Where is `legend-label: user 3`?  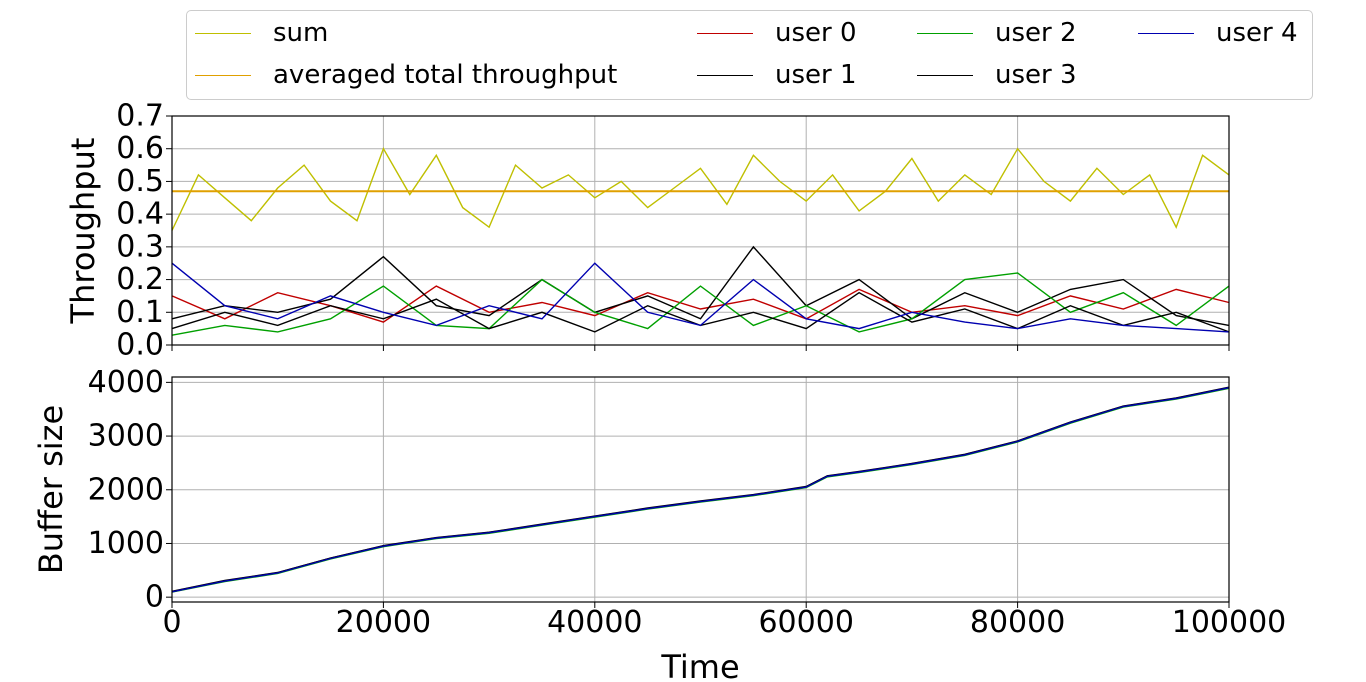 legend-label: user 3 is located at coordinates (1036, 75).